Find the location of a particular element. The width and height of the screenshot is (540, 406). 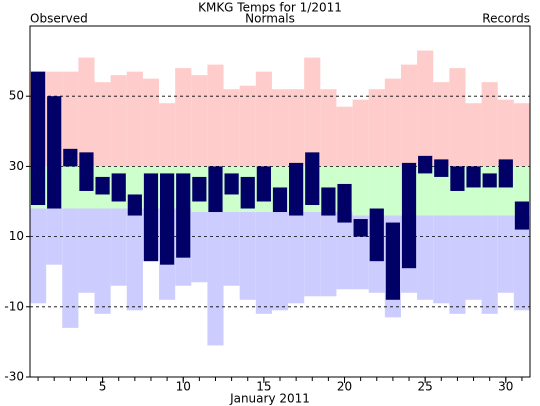

y-tick-label: 50 is located at coordinates (16, 96).